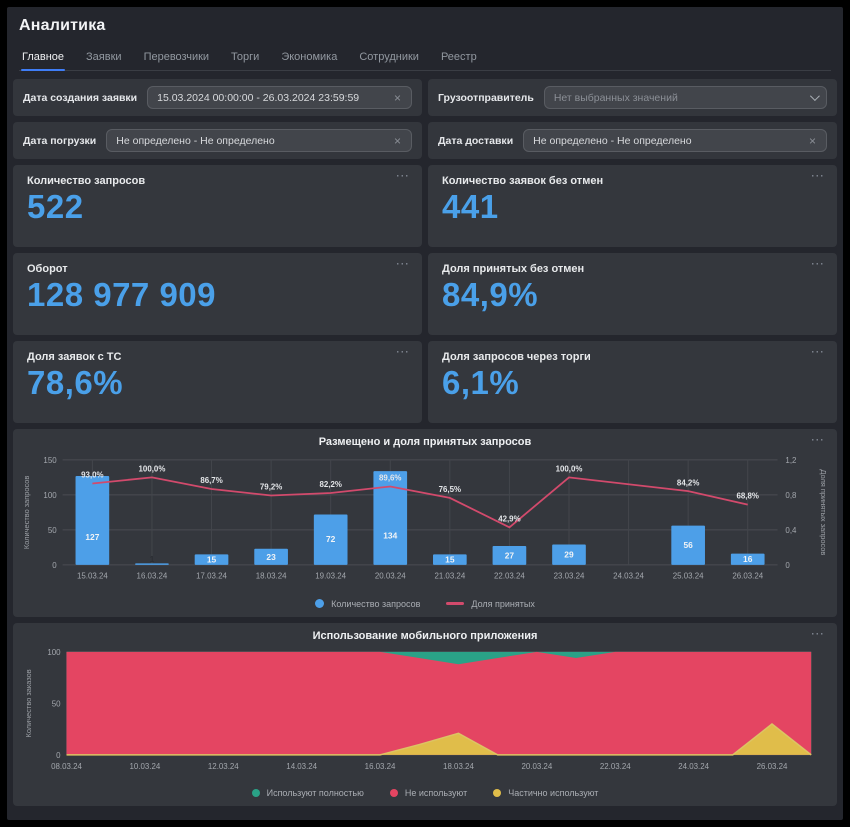 The width and height of the screenshot is (850, 827). I want to click on tab-2: Перевозчики, so click(176, 57).